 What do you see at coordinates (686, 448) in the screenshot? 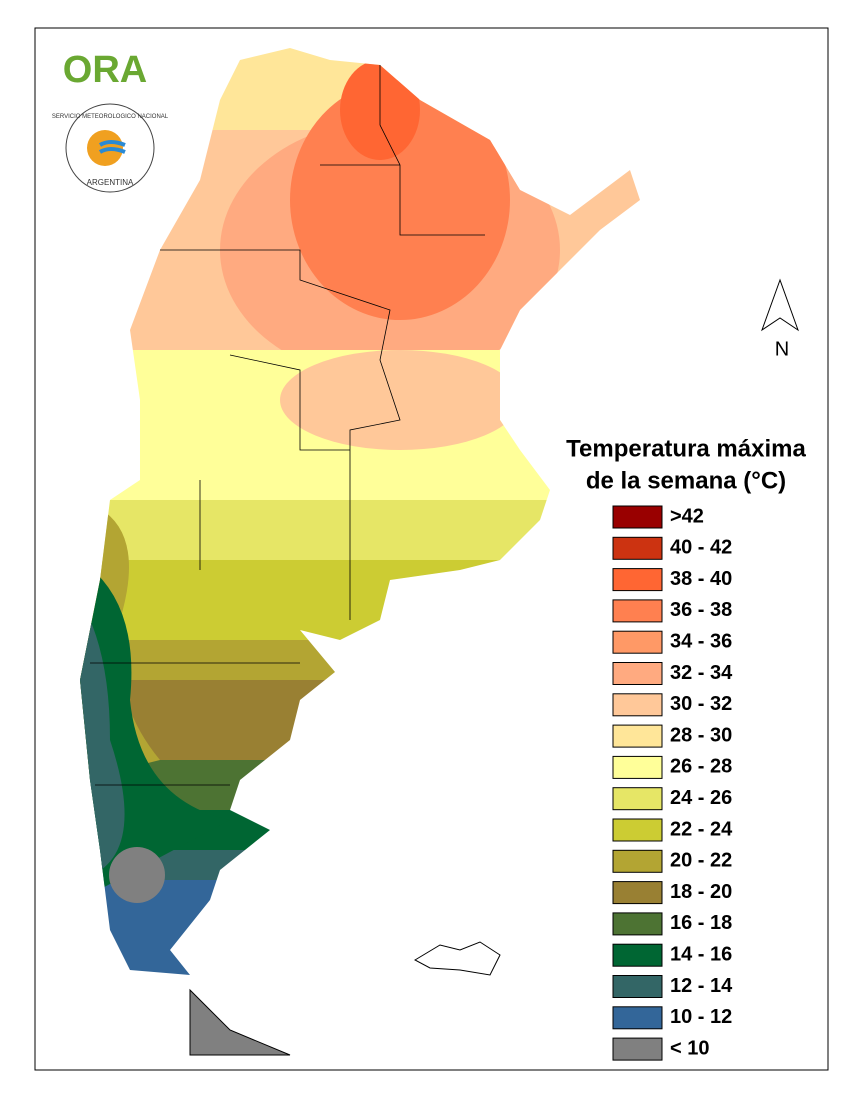
I see `legend-title: Temperatura máxima` at bounding box center [686, 448].